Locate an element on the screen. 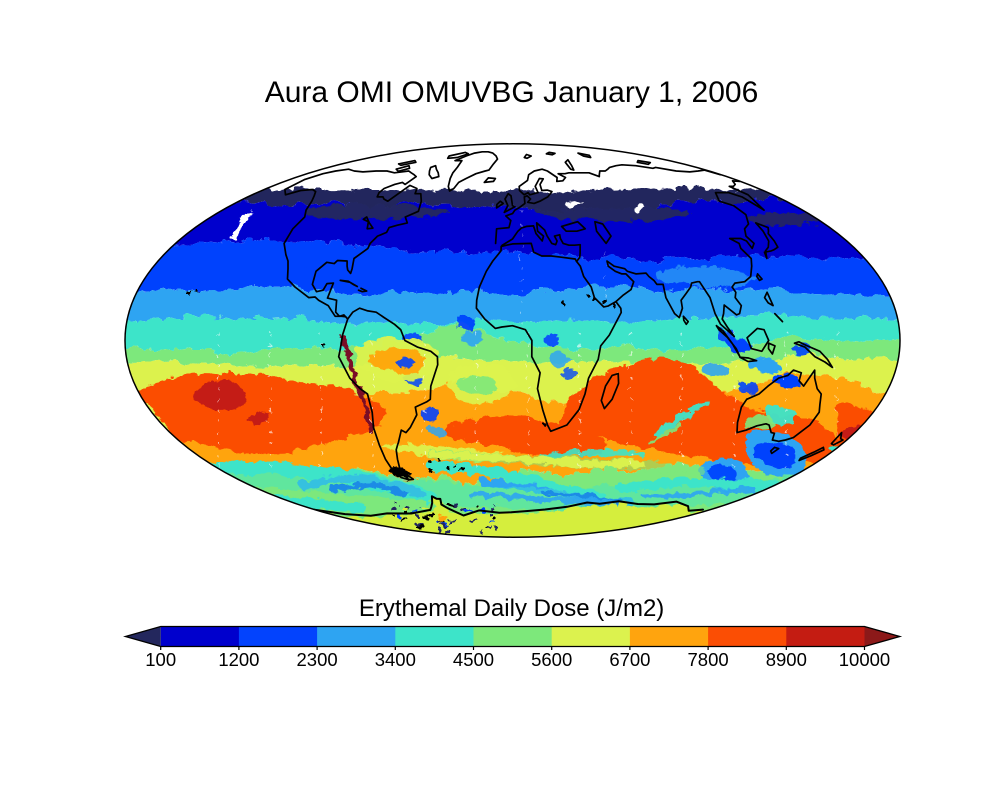  svg-text: 5600 is located at coordinates (551, 659).